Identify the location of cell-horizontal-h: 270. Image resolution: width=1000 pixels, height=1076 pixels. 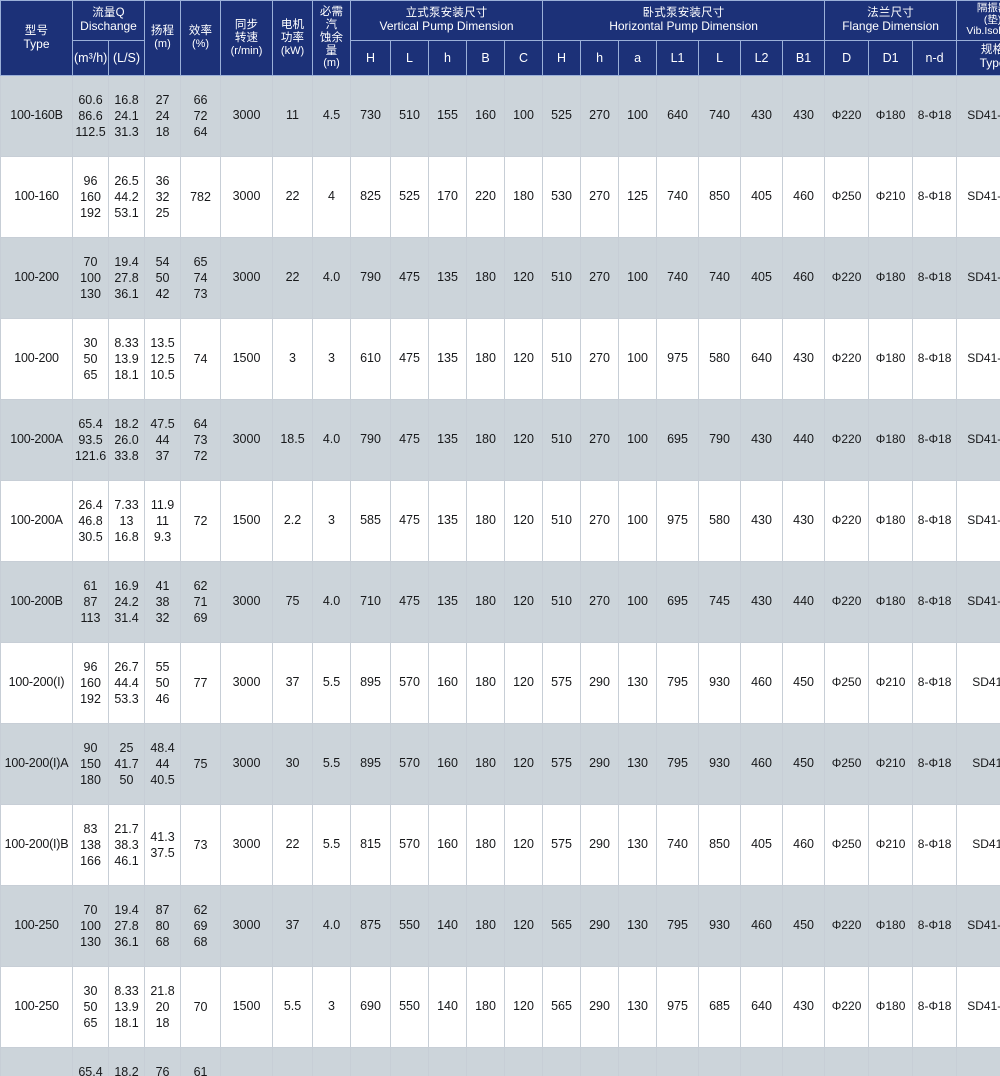
(600, 358).